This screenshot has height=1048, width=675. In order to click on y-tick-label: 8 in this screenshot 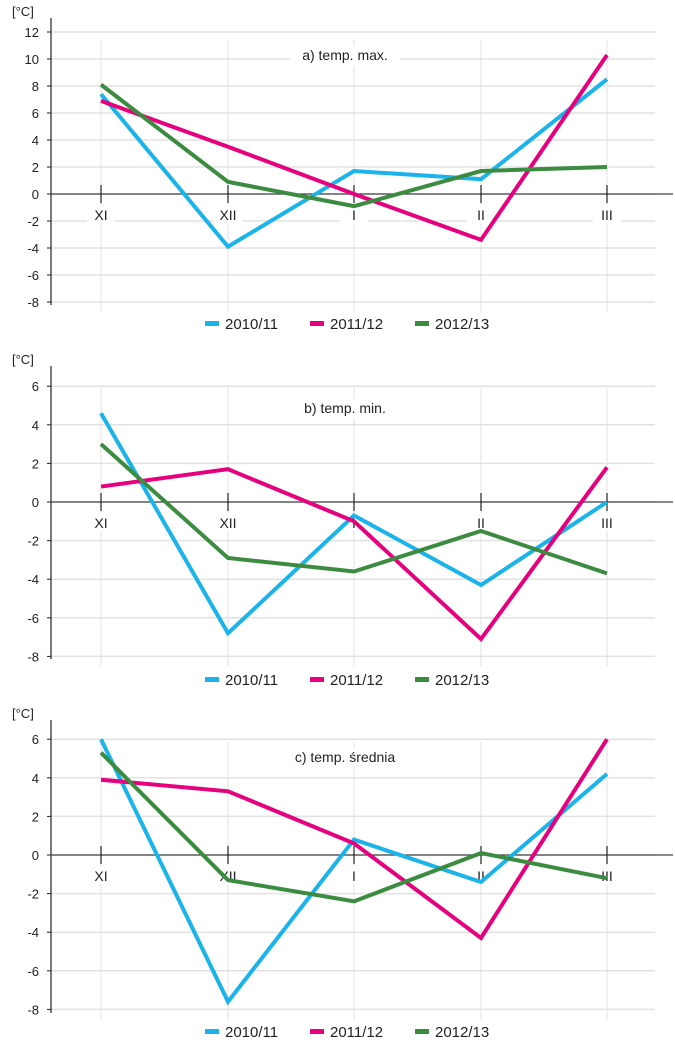, I will do `click(35, 86)`.